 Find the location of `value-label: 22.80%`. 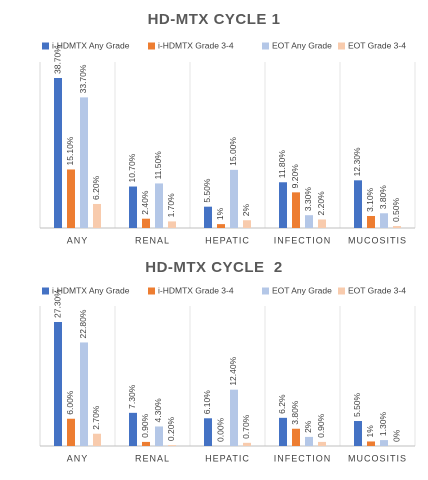

value-label: 22.80% is located at coordinates (83, 323).